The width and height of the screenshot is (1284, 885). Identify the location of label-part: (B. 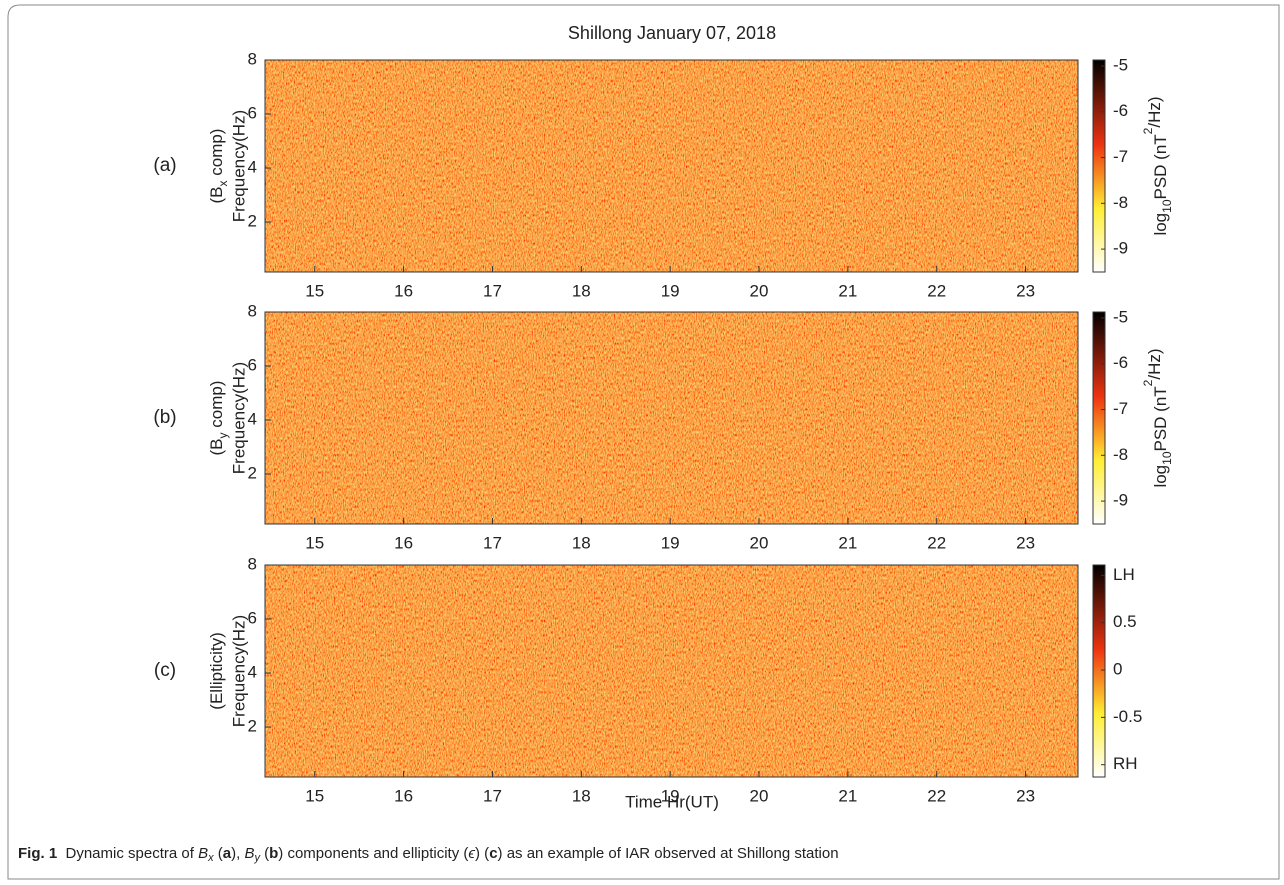
(216, 194).